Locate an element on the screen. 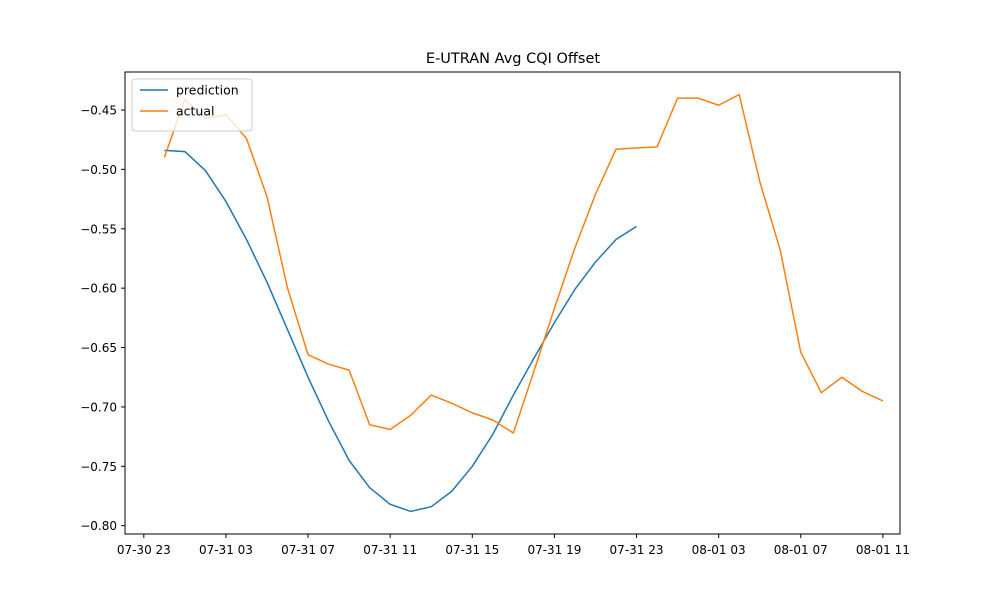  legend: prediction actual is located at coordinates (192, 105).